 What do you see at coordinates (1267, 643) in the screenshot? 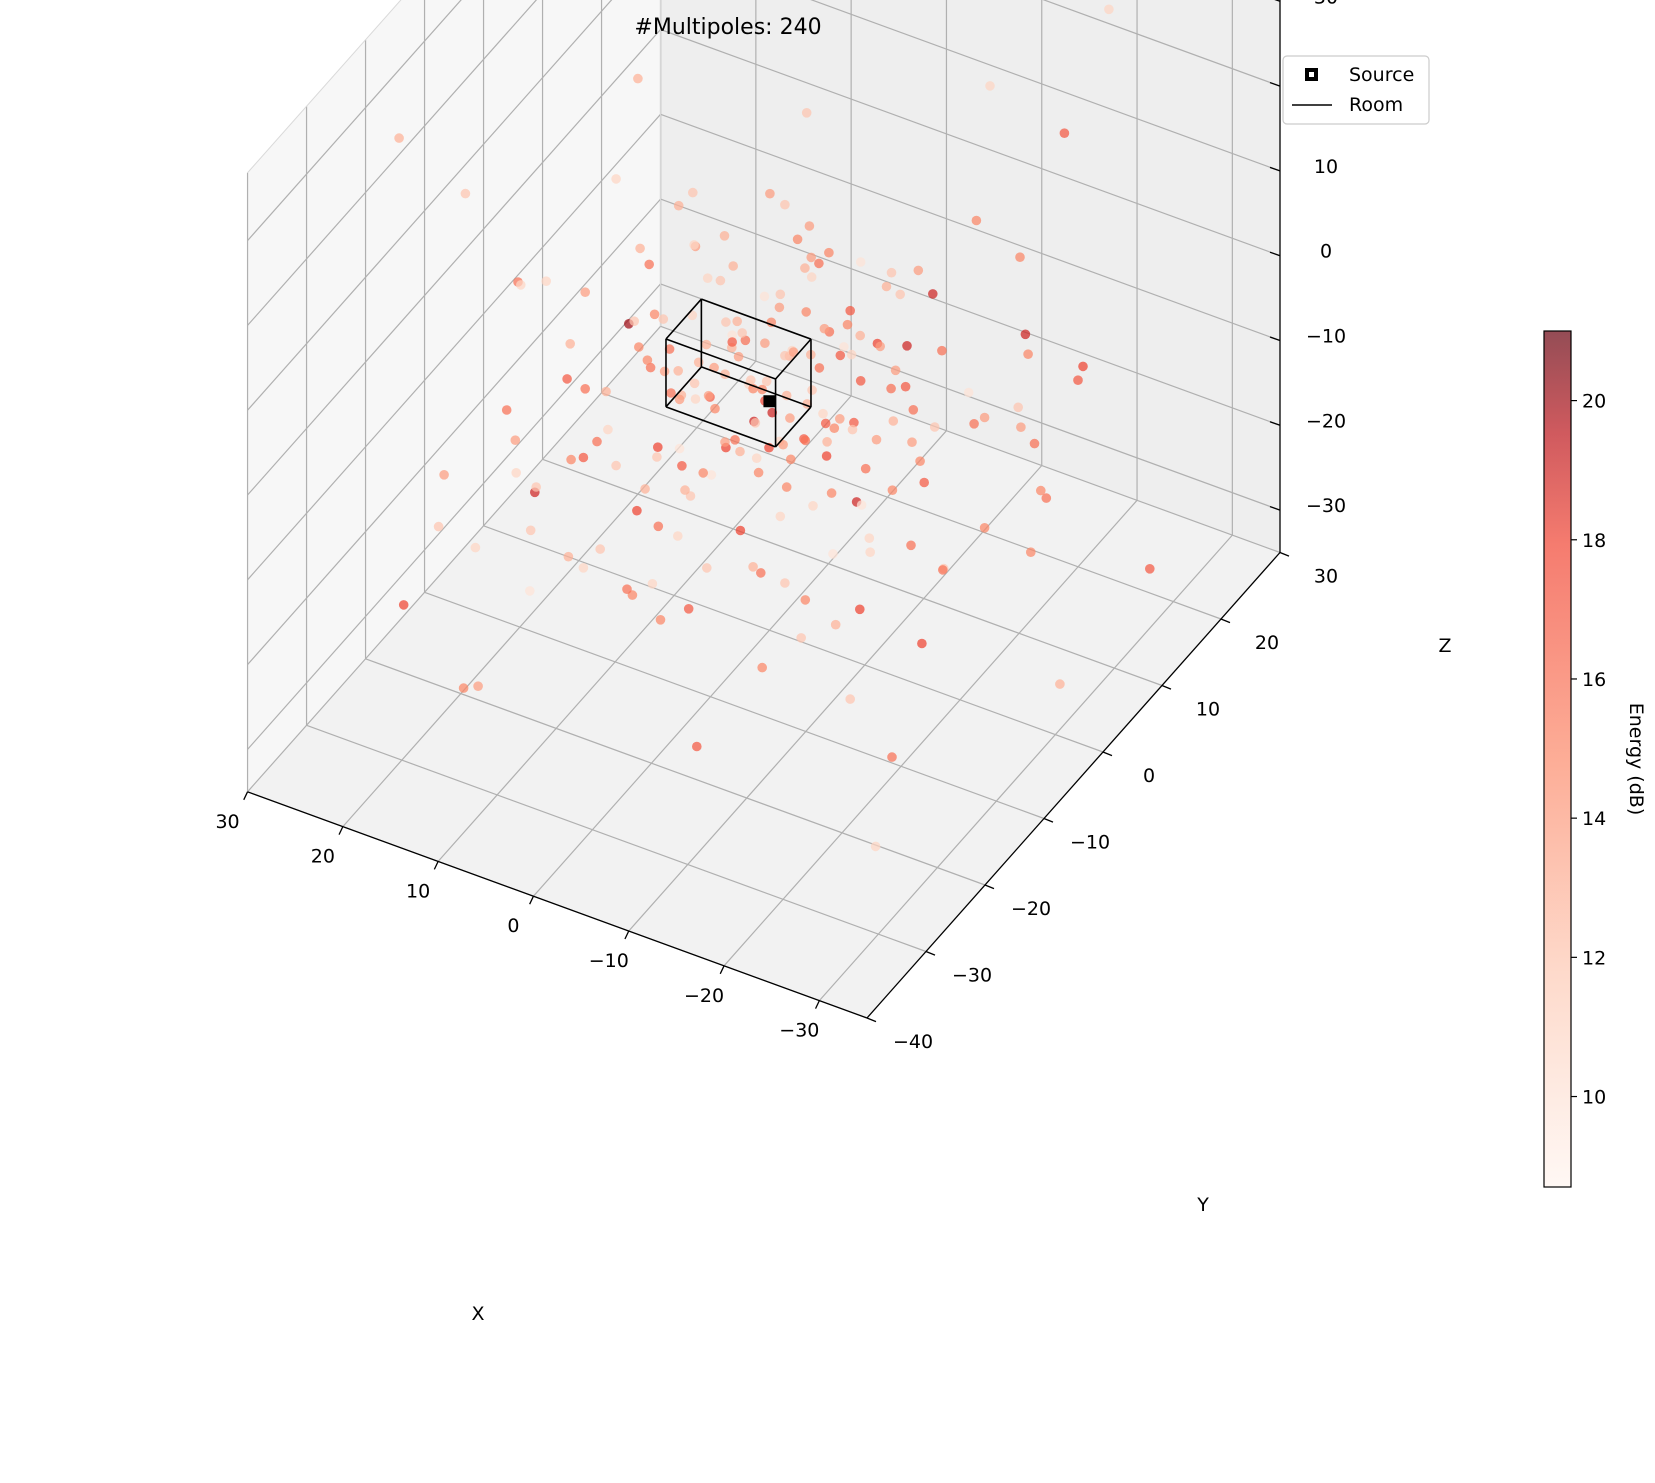
I see `y-tick-label: 20` at bounding box center [1267, 643].